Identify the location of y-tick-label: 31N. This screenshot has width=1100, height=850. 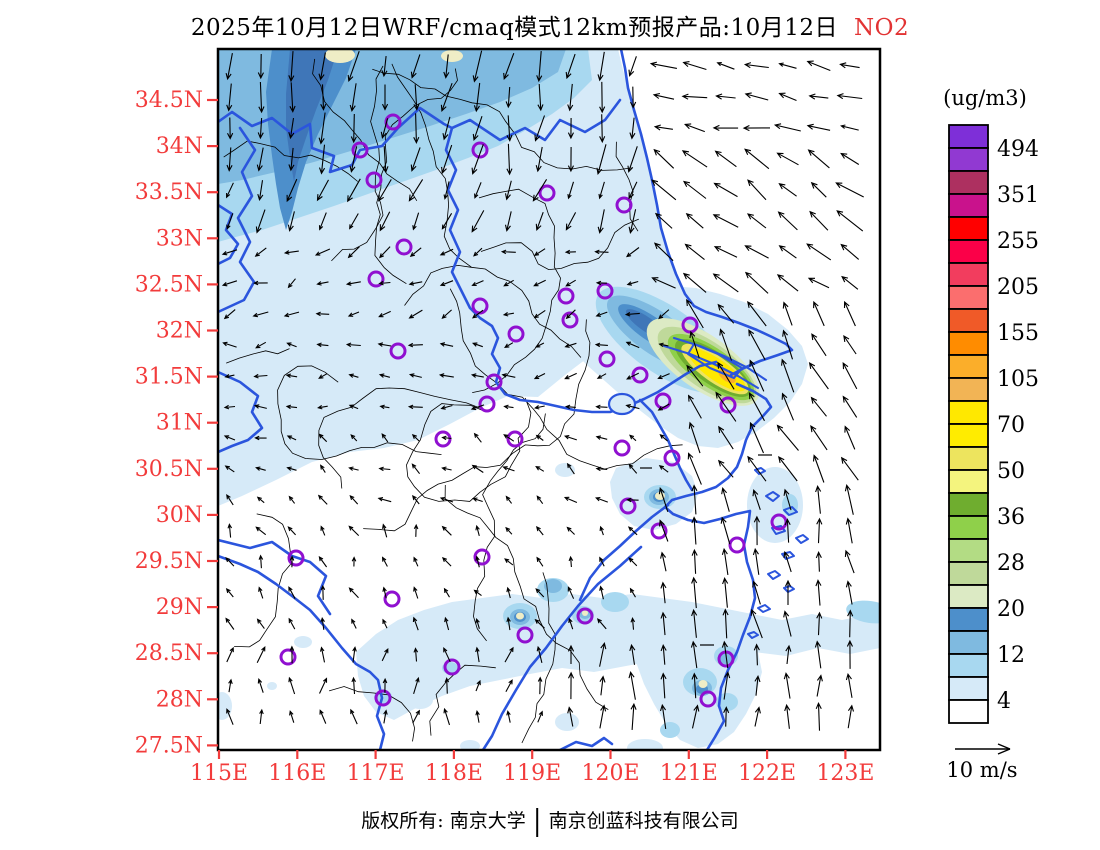
(179, 423).